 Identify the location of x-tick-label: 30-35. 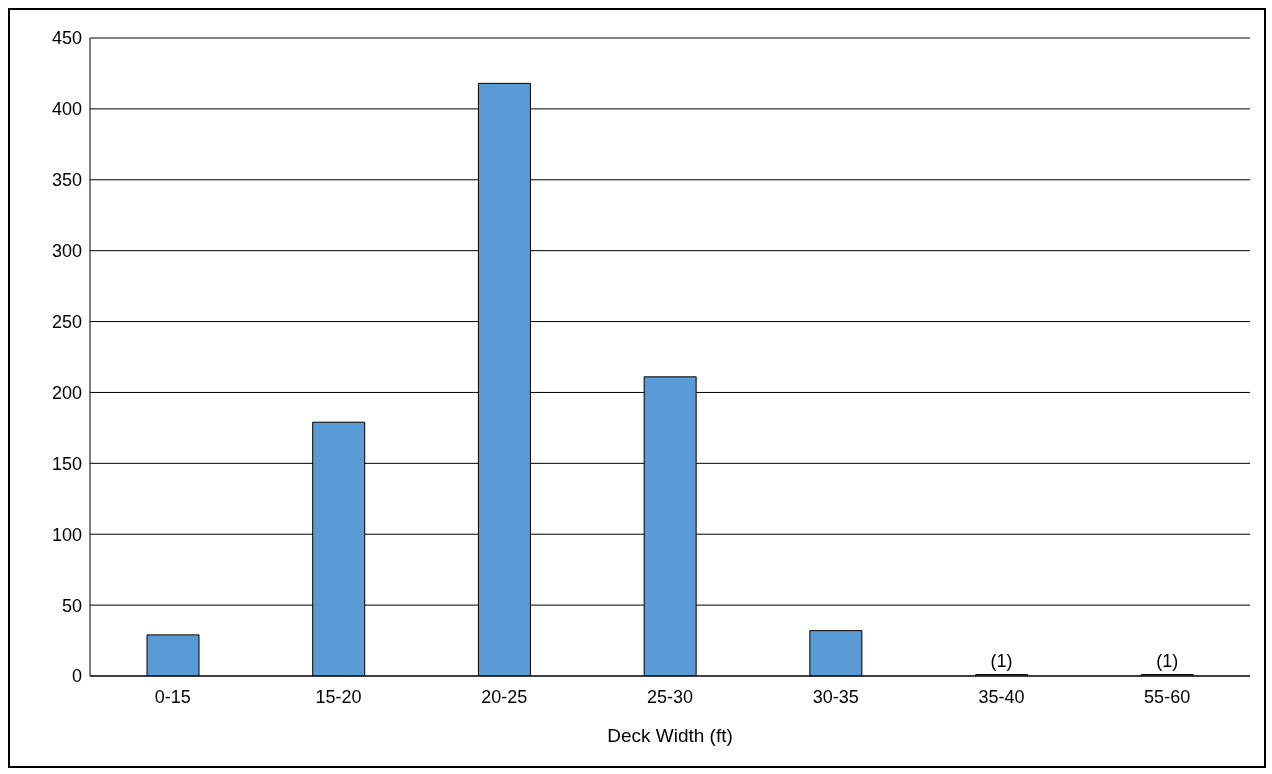
(835, 696).